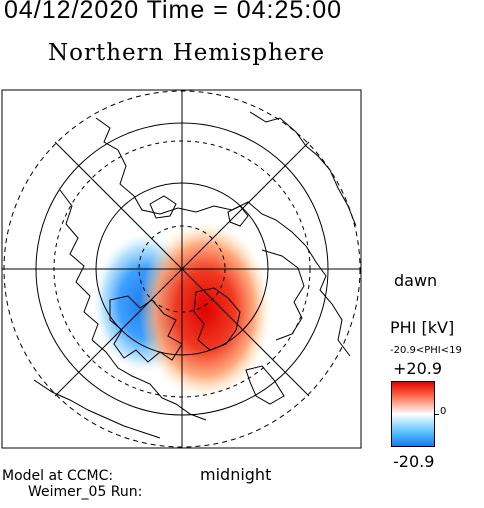  I want to click on date-time-title: 04/12/2020 Time = 04:25:00, so click(173, 12).